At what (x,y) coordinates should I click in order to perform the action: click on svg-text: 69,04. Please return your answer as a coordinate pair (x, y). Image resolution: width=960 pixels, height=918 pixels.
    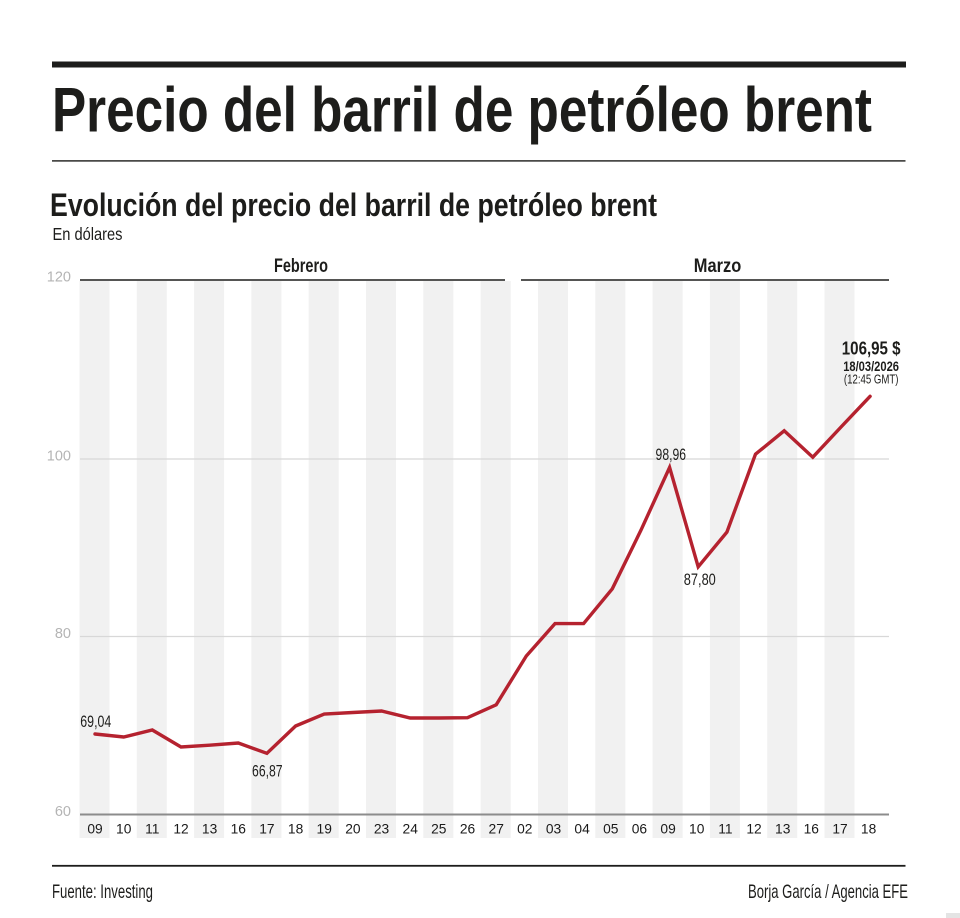
    Looking at the image, I should click on (95, 721).